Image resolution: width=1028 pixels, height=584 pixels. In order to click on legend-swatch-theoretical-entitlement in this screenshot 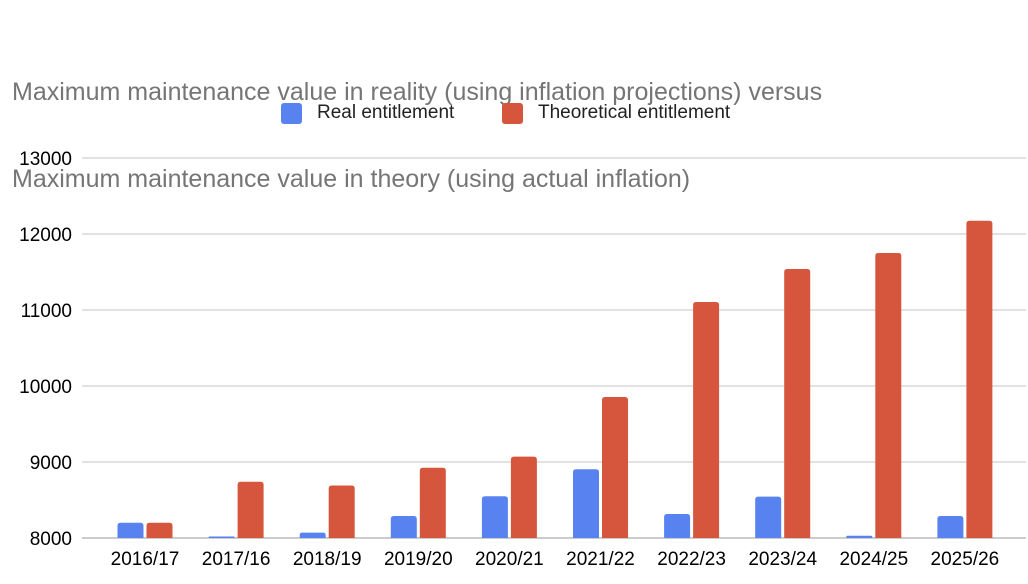, I will do `click(512, 113)`.